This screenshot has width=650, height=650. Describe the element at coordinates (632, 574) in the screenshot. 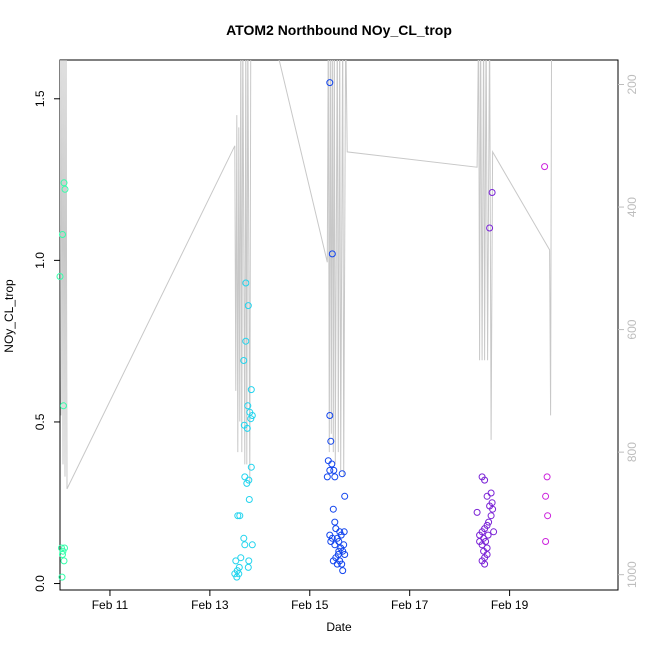

I see `secondary-y-tick-label: 1000` at that location.